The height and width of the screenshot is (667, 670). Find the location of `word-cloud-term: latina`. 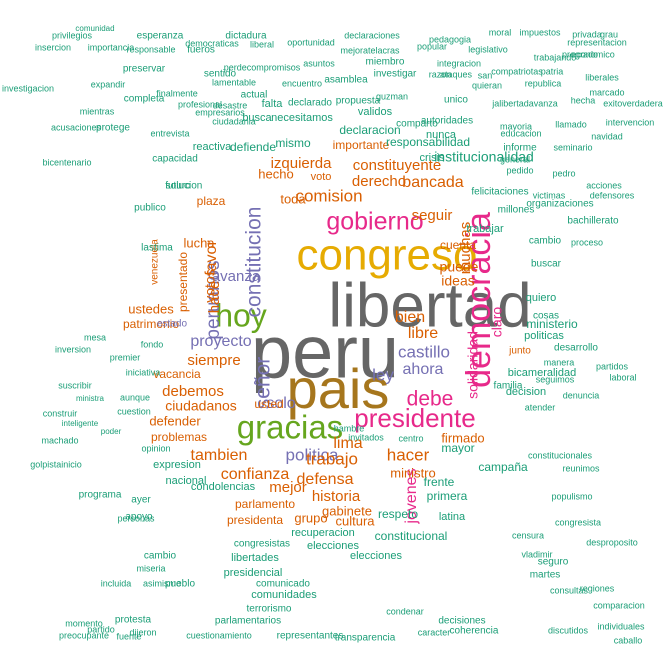

word-cloud-term: latina is located at coordinates (452, 517).